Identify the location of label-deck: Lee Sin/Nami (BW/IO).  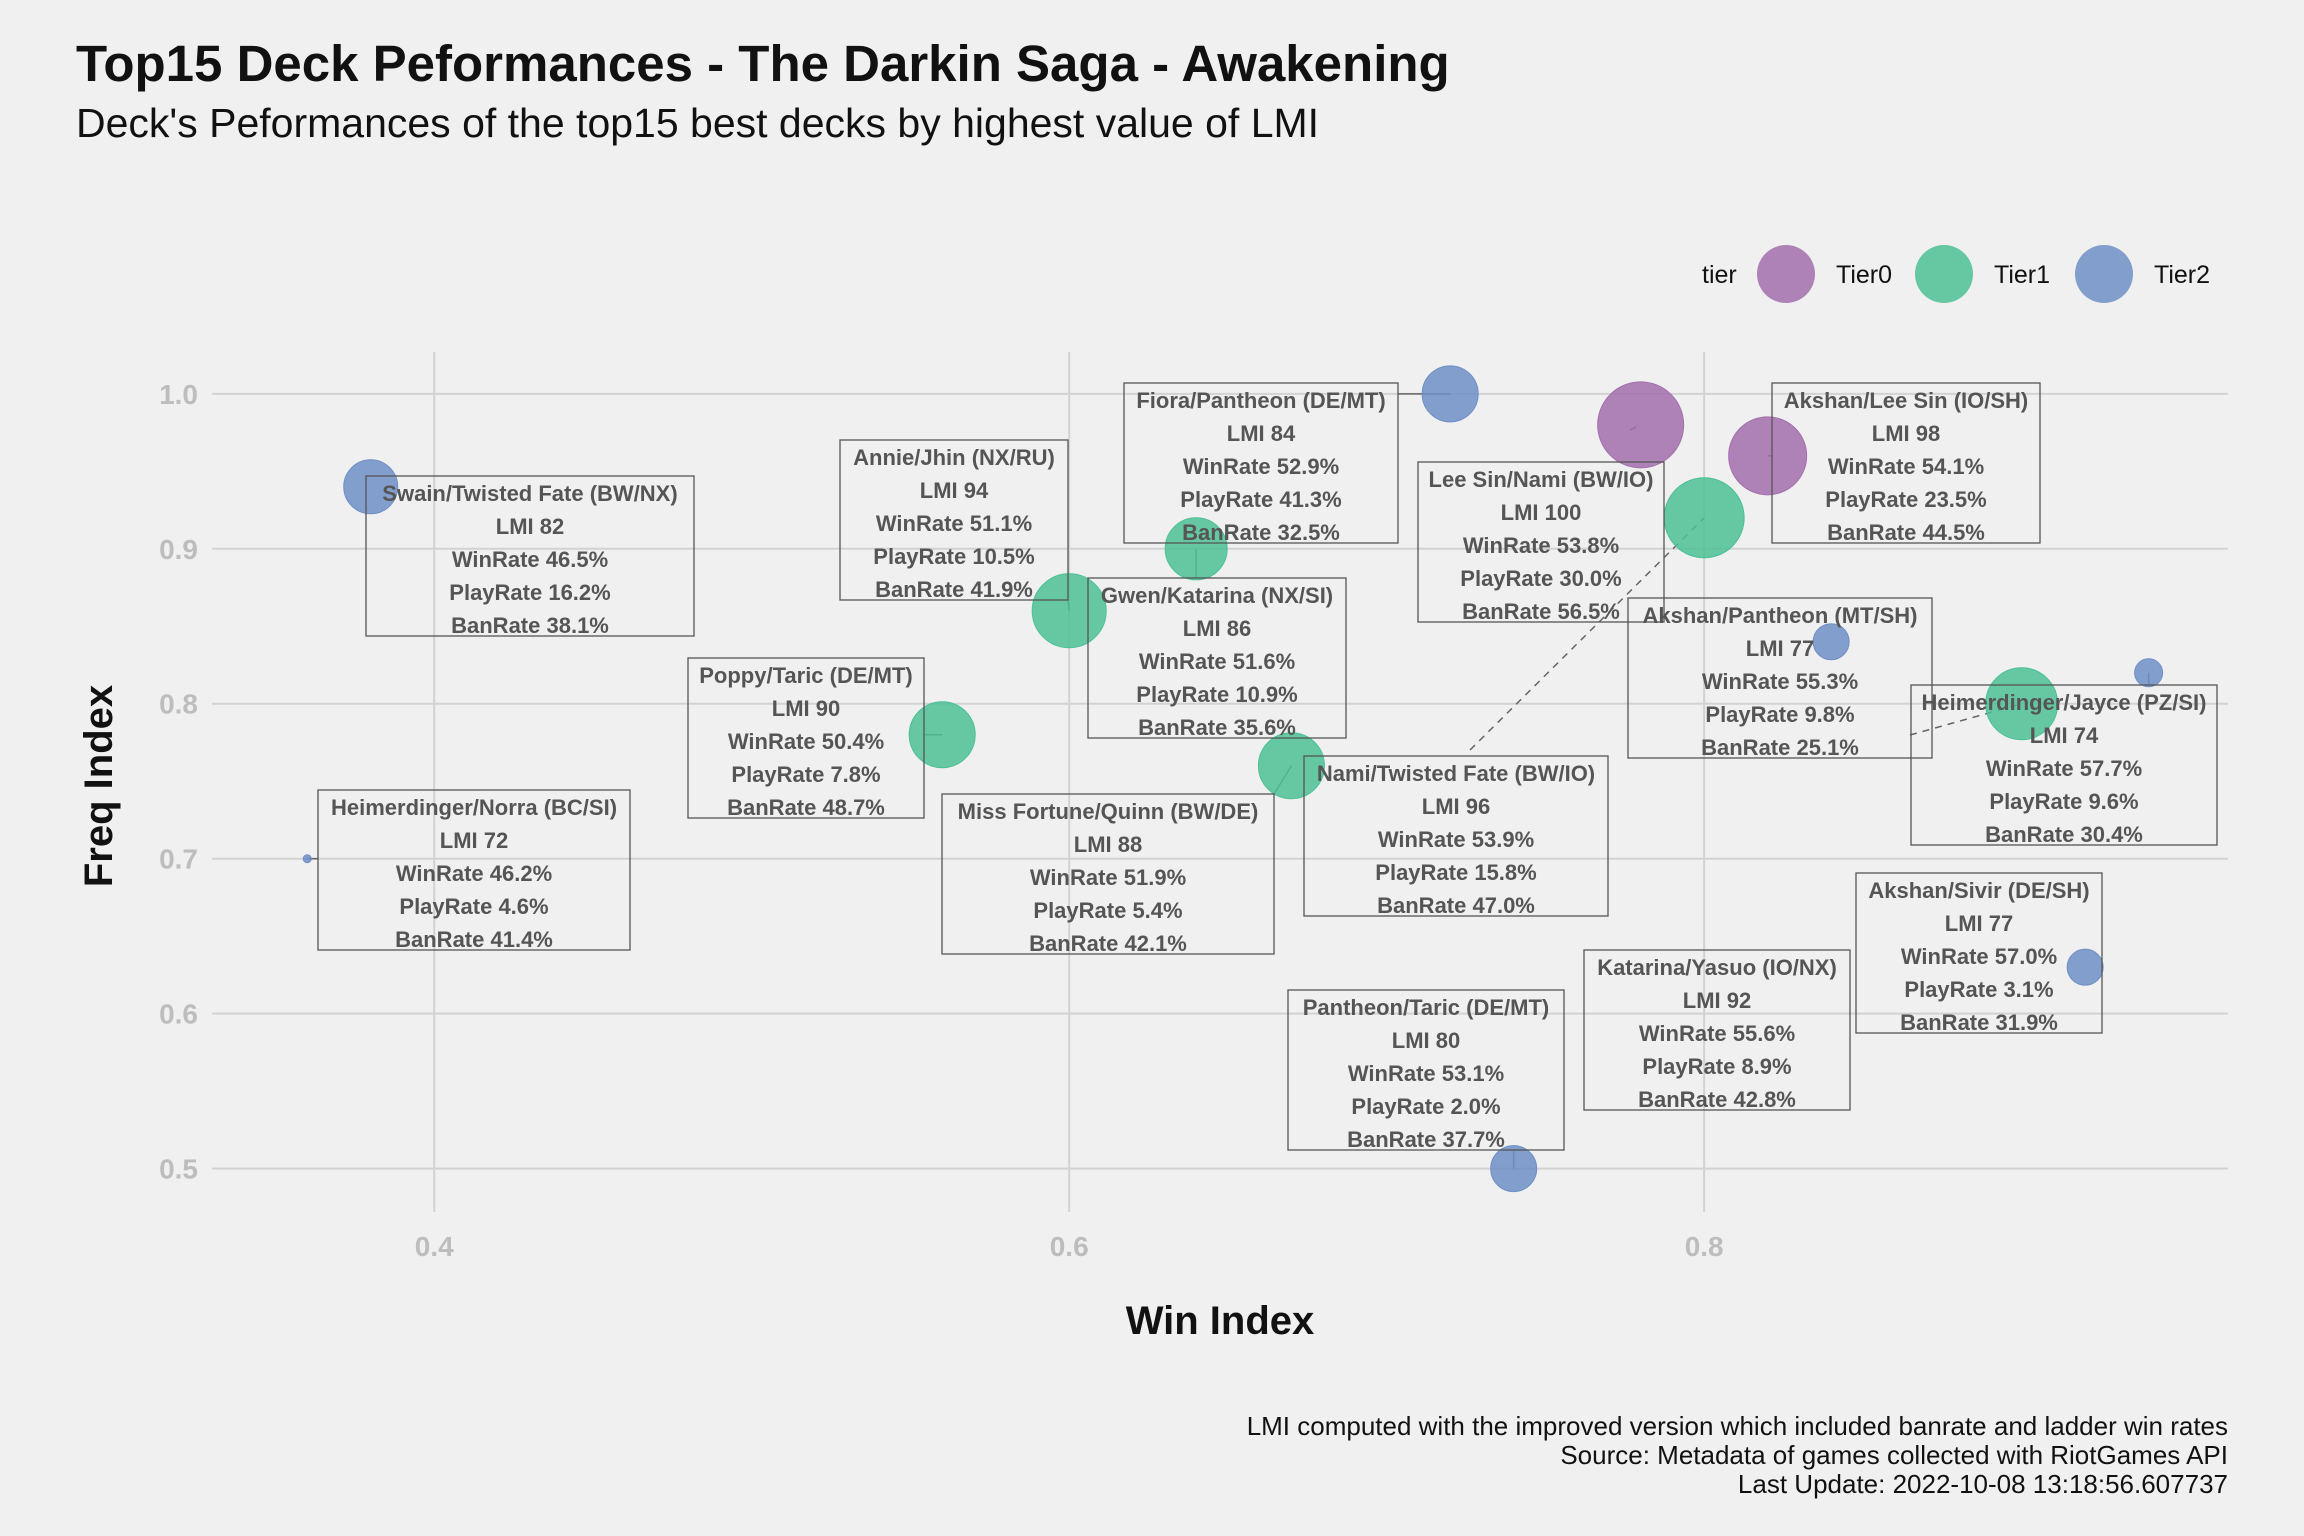
(1541, 479).